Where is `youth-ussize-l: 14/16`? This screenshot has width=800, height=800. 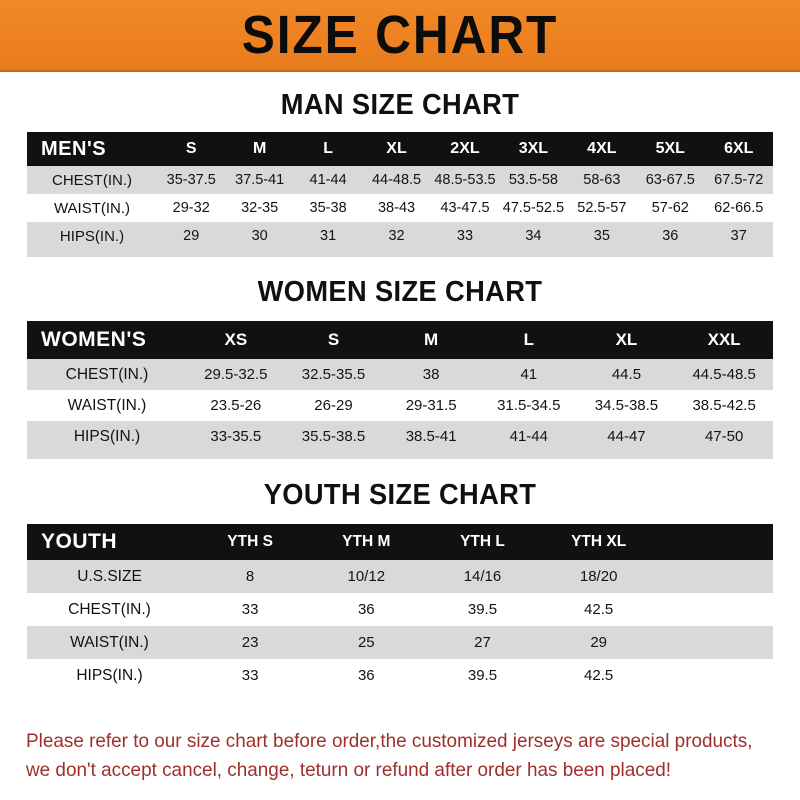 youth-ussize-l: 14/16 is located at coordinates (482, 576).